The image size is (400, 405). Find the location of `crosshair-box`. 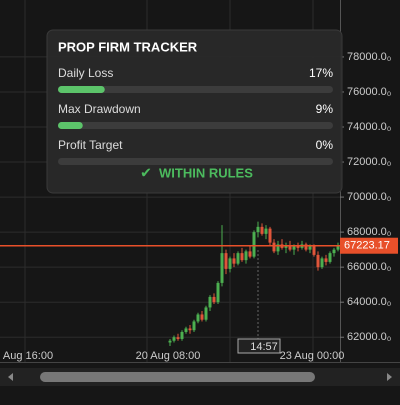

crosshair-box is located at coordinates (259, 346).